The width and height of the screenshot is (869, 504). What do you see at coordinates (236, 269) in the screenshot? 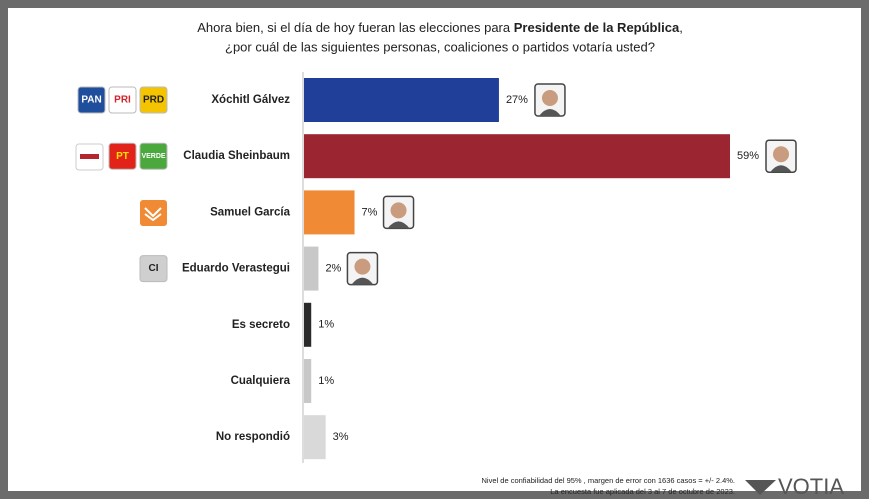
I see `category-label: Eduardo Verastegui` at bounding box center [236, 269].